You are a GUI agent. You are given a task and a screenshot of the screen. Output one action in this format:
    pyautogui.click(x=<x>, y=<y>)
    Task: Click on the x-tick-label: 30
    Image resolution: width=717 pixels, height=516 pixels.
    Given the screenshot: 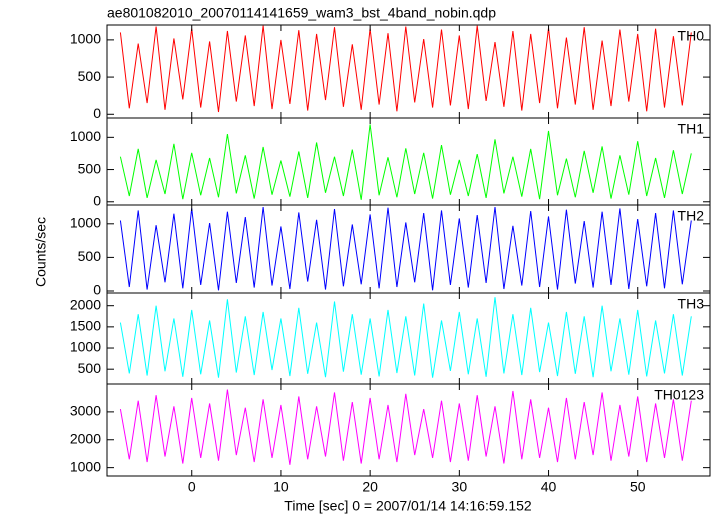 What is the action you would take?
    pyautogui.click(x=460, y=487)
    